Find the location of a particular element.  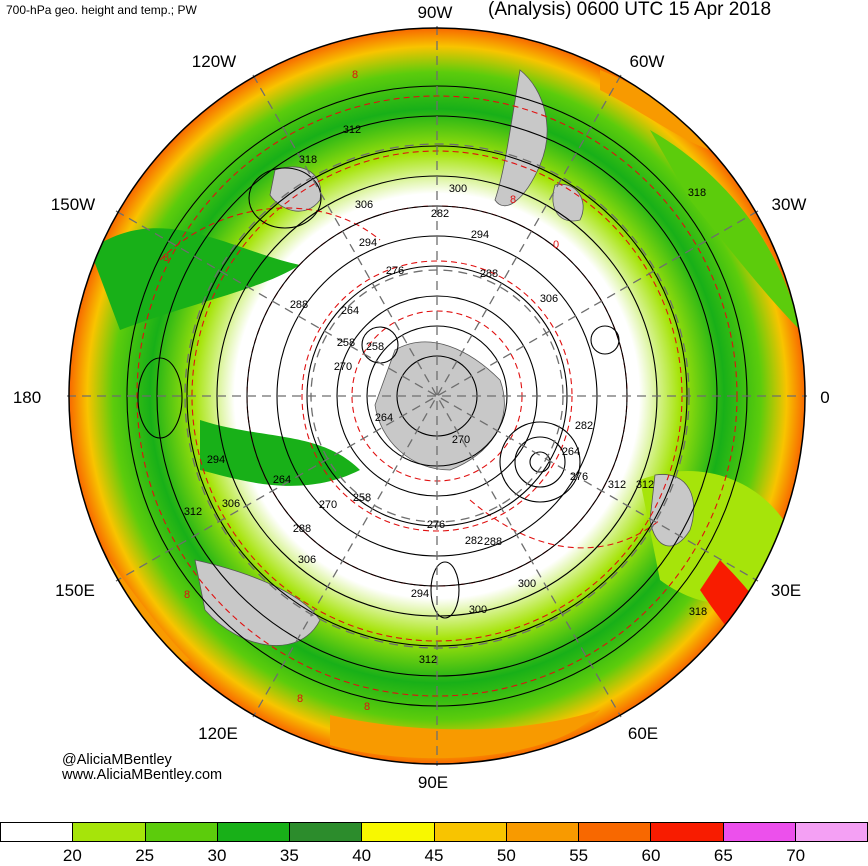

arabia is located at coordinates (671, 510).